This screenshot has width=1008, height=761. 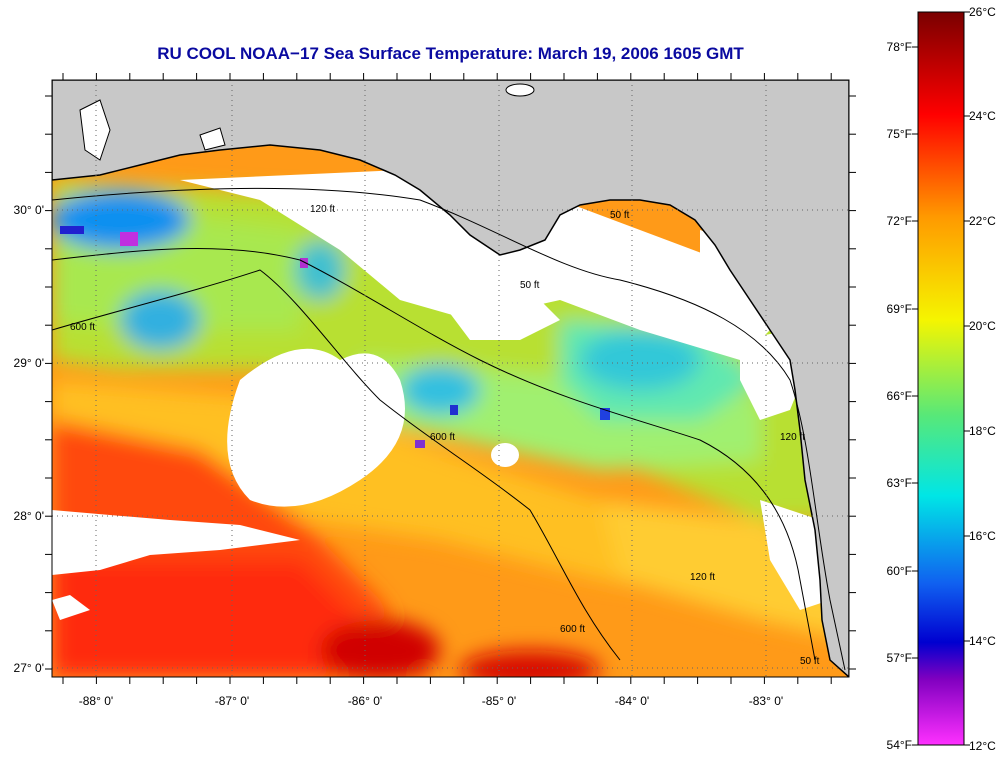 What do you see at coordinates (899, 221) in the screenshot?
I see `colorbar-f-label: 72°F` at bounding box center [899, 221].